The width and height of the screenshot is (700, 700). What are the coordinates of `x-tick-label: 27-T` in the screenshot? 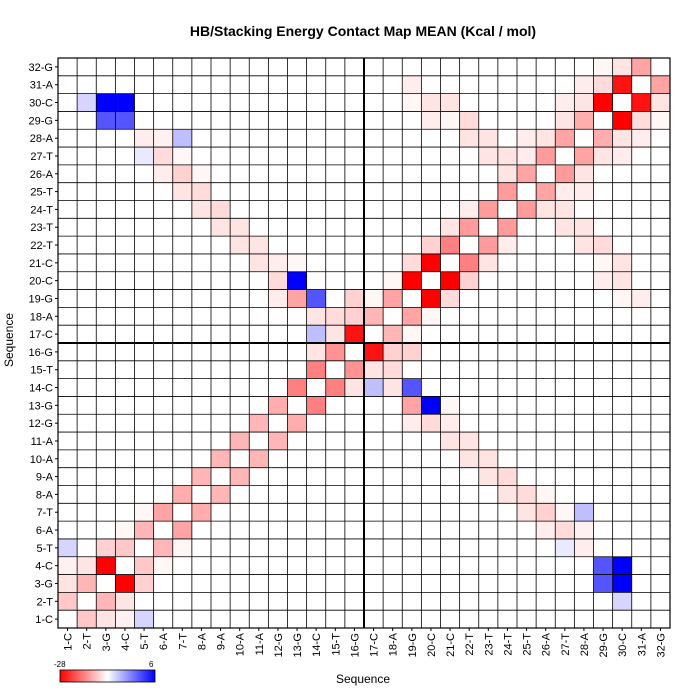 It's located at (566, 644).